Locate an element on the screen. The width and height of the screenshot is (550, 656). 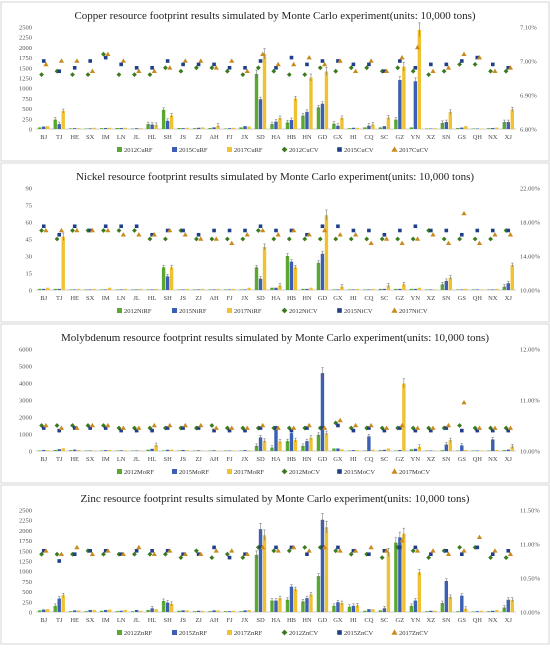
x-tick-label: SH is located at coordinates (167, 298).